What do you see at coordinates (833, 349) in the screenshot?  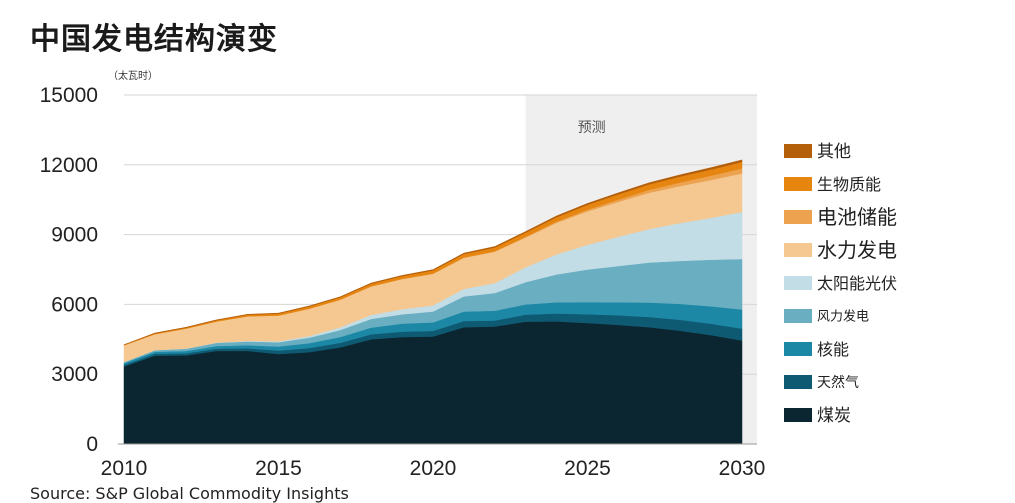 I see `legend-label: 核能` at bounding box center [833, 349].